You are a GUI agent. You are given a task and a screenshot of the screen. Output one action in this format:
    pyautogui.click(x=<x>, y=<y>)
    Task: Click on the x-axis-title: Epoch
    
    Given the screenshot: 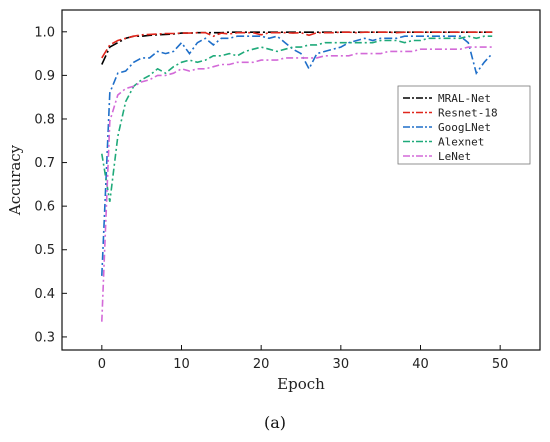 What is the action you would take?
    pyautogui.click(x=301, y=384)
    